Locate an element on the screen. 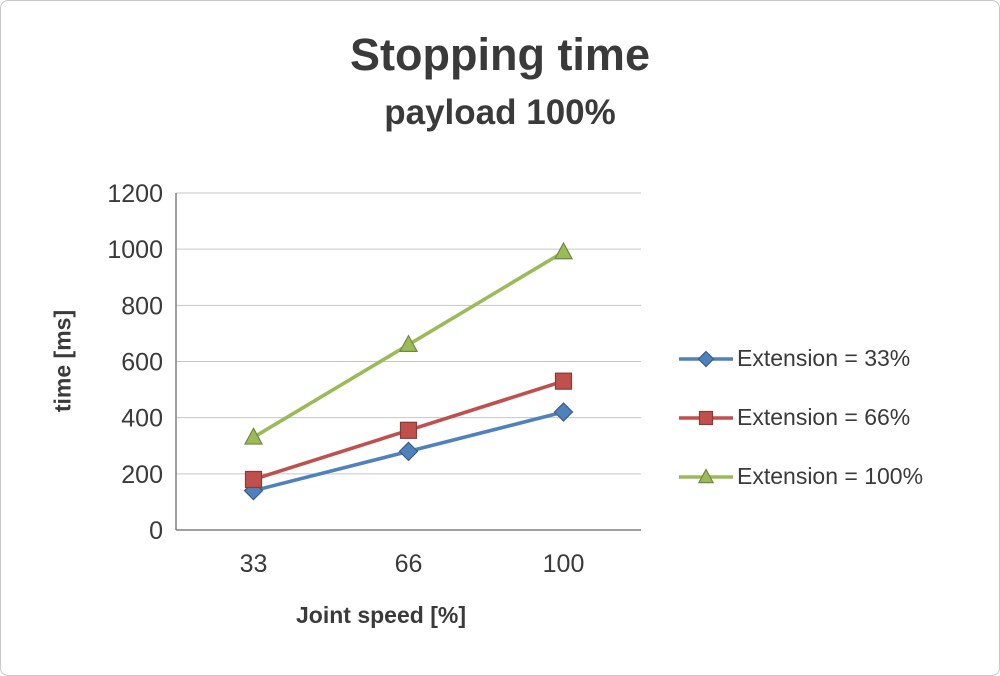  legend-label: Extension = 66% is located at coordinates (824, 417).